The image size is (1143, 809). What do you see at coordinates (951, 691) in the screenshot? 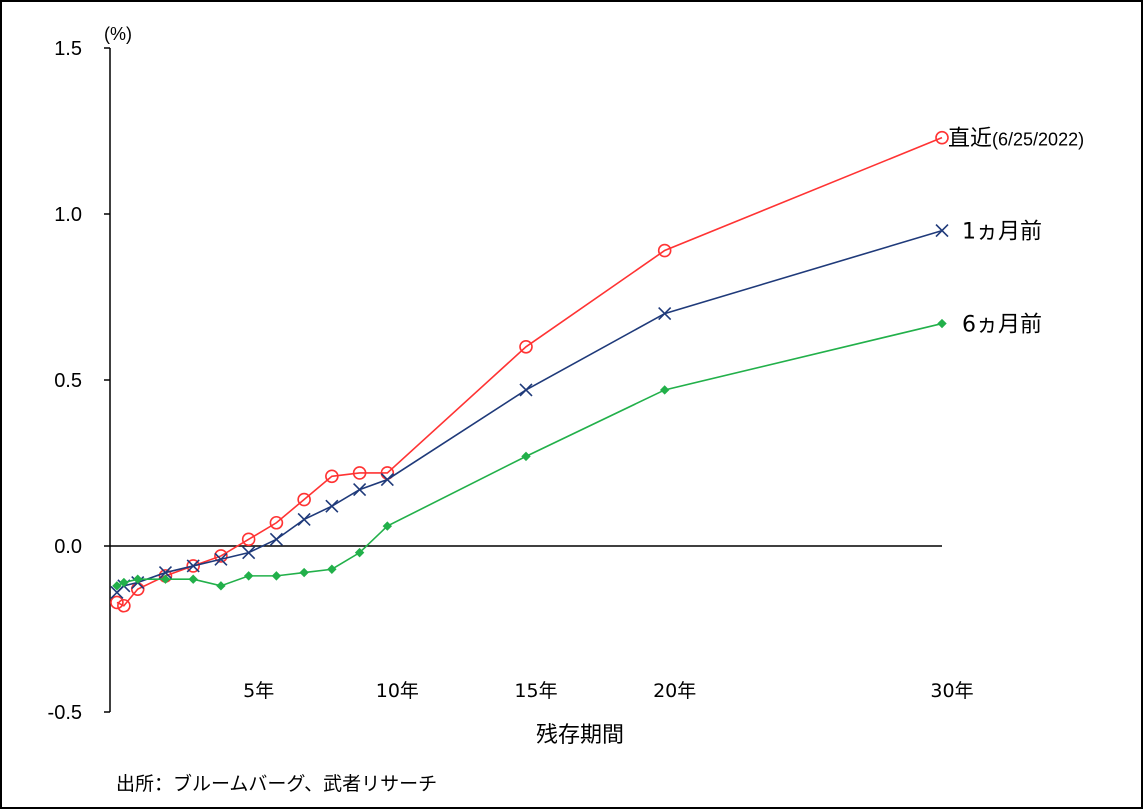
I see `x-tick-label: 30年` at bounding box center [951, 691].